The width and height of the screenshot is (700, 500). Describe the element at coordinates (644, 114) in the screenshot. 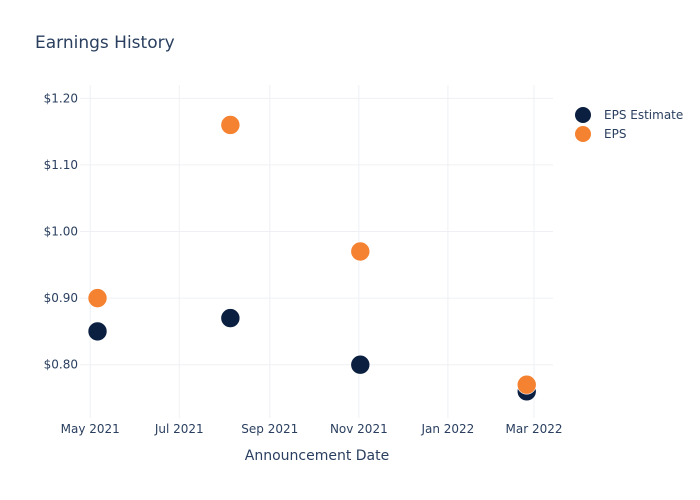

I see `legend-label-eps-estimate: EPS Estimate` at that location.